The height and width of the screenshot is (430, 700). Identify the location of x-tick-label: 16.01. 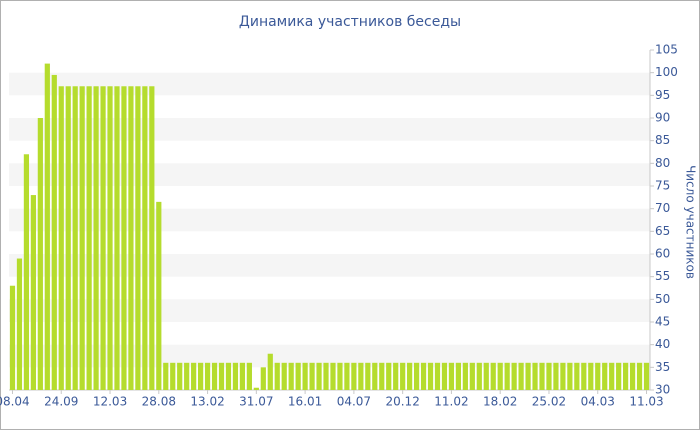
(305, 402).